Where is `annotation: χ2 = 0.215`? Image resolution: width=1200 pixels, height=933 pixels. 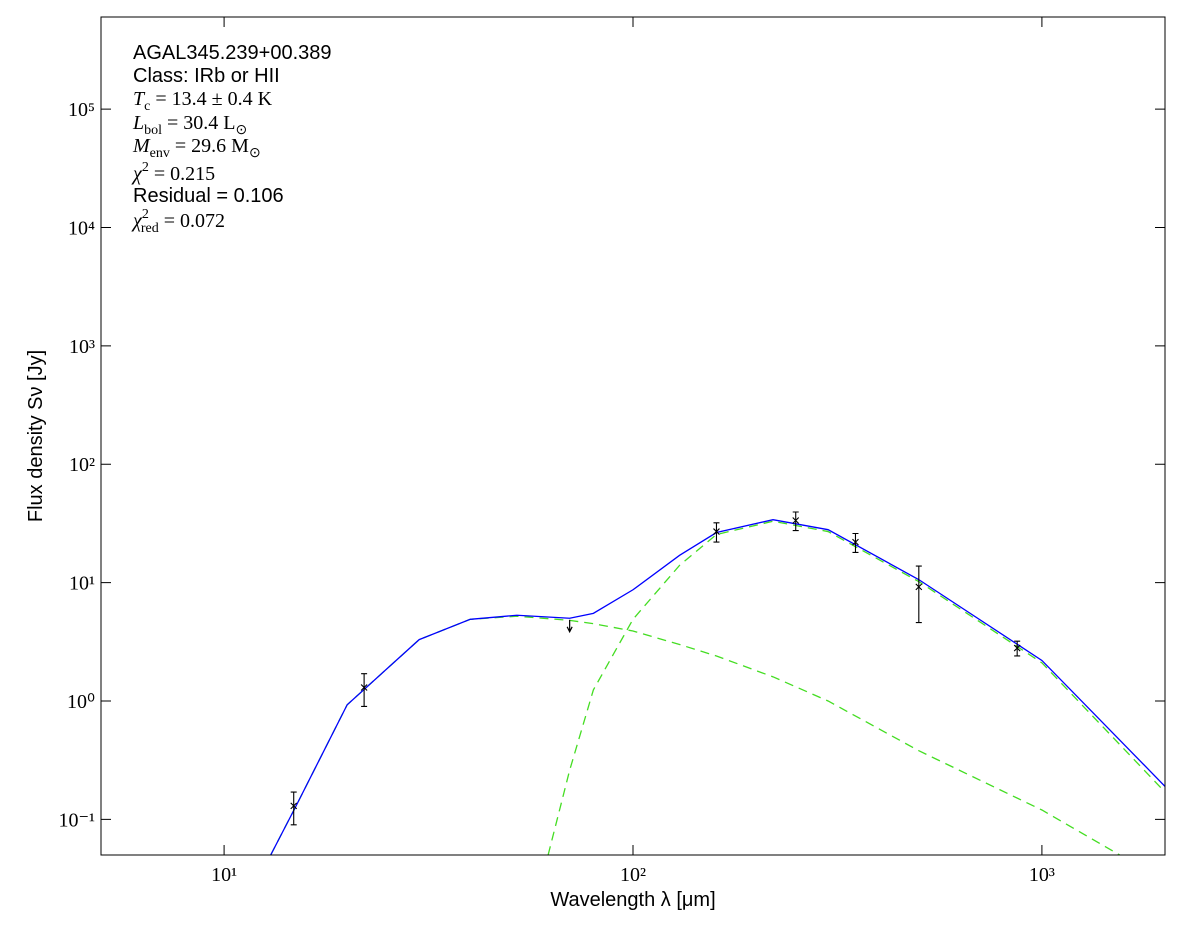 annotation: χ2 = 0.215 is located at coordinates (173, 172).